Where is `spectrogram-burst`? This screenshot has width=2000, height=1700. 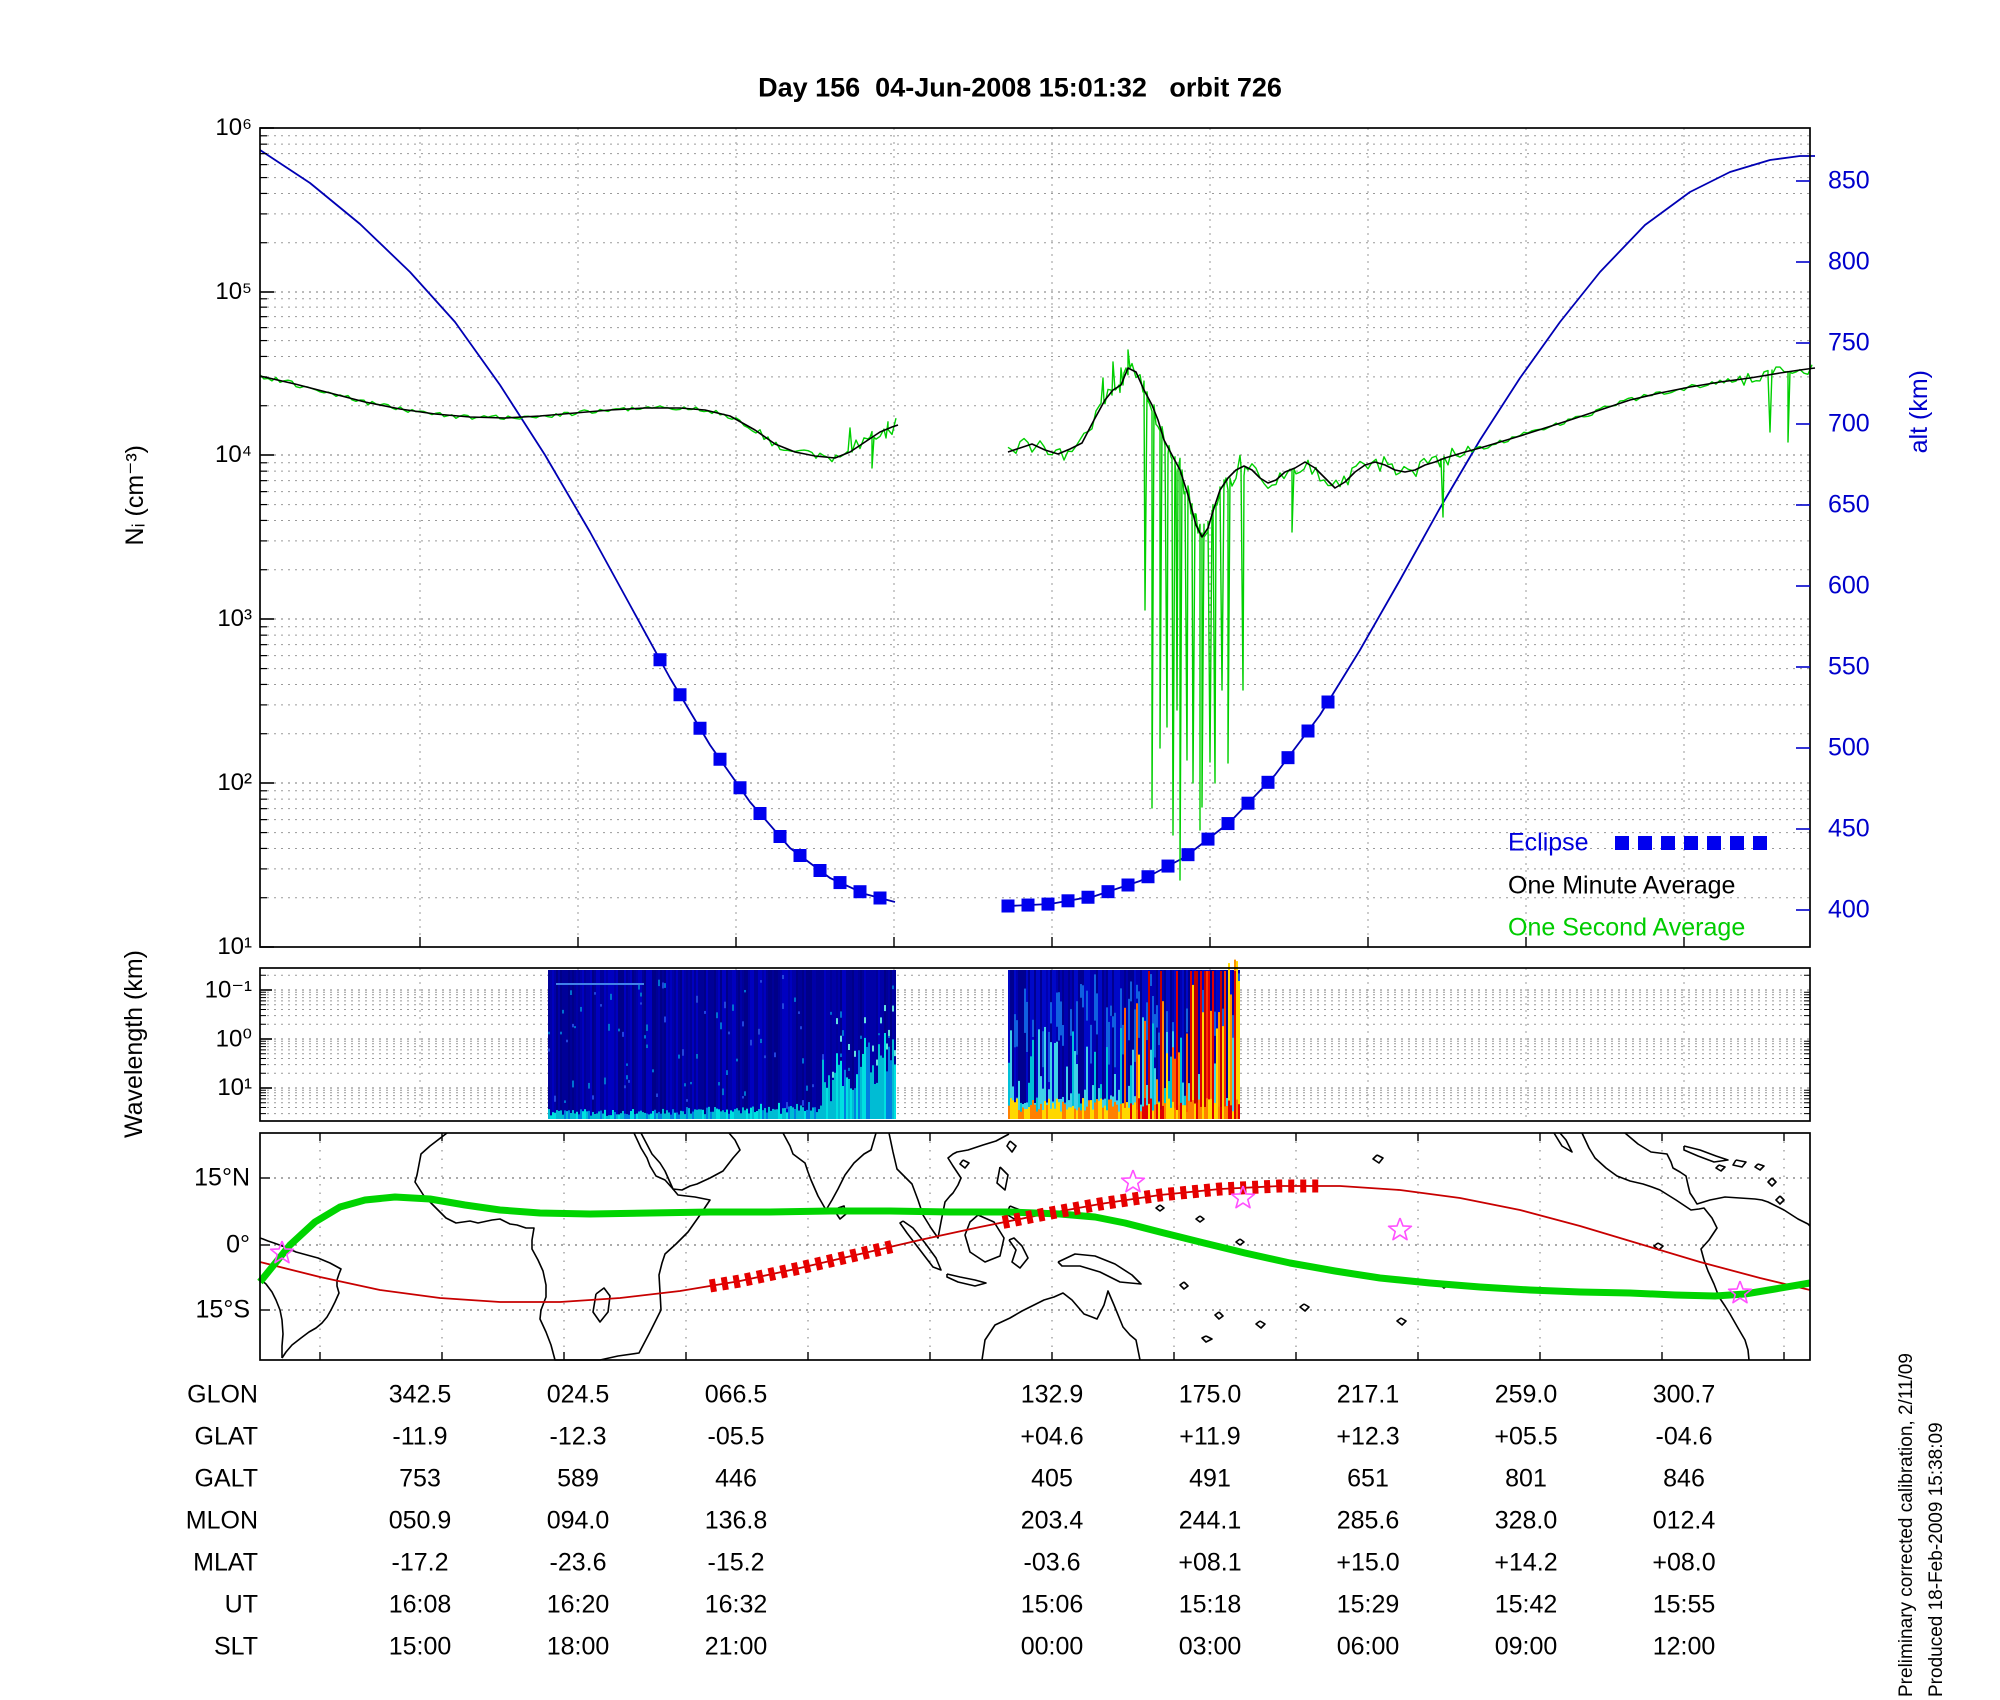 spectrogram-burst is located at coordinates (833, 1074).